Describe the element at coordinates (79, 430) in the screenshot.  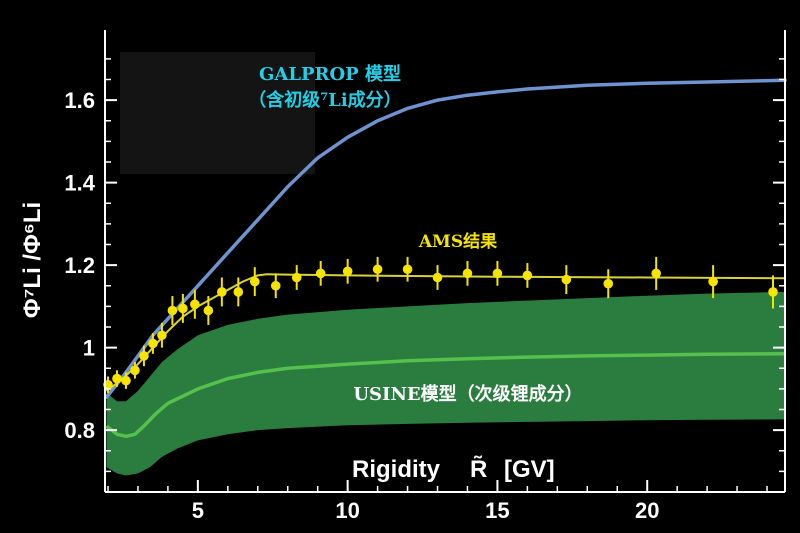
I see `y-tick-label: 0.8` at that location.